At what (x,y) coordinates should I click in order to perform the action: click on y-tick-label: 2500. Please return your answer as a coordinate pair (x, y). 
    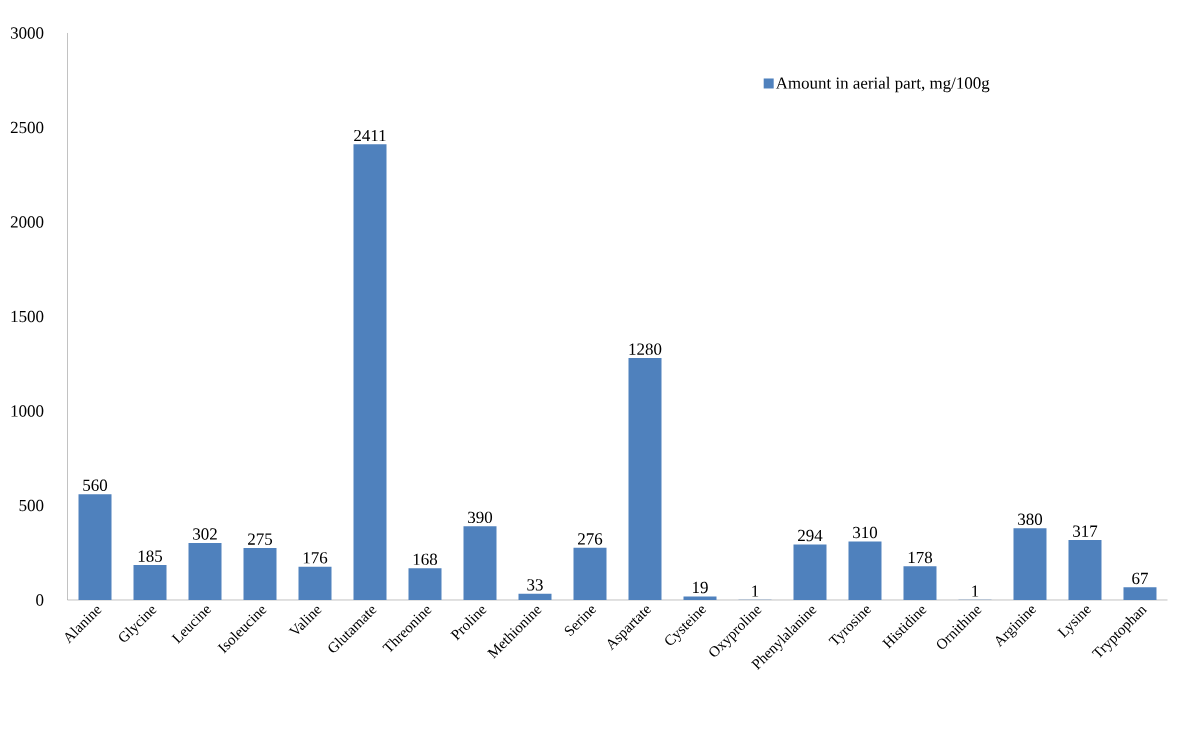
    Looking at the image, I should click on (27, 127).